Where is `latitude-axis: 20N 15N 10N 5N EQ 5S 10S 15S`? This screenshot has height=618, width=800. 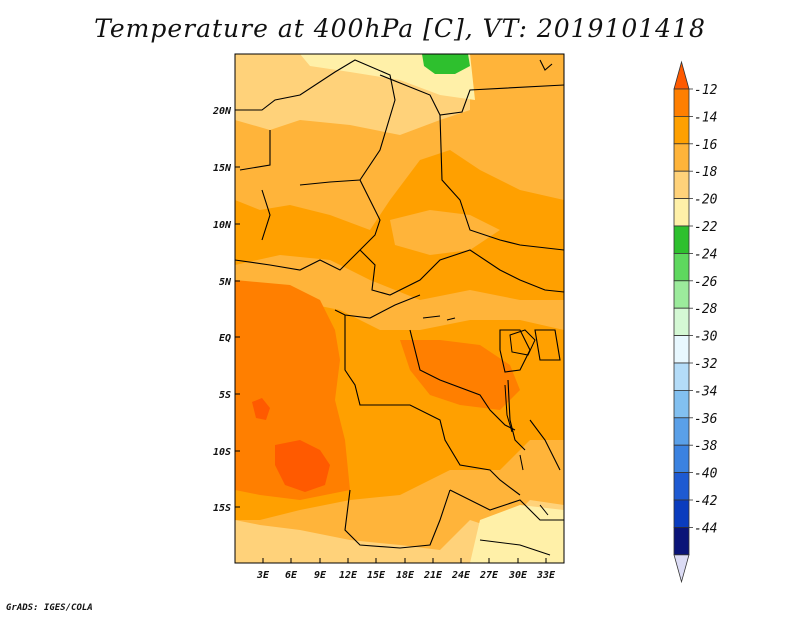 latitude-axis: 20N 15N 10N 5N EQ 5S 10S 15S is located at coordinates (226, 310).